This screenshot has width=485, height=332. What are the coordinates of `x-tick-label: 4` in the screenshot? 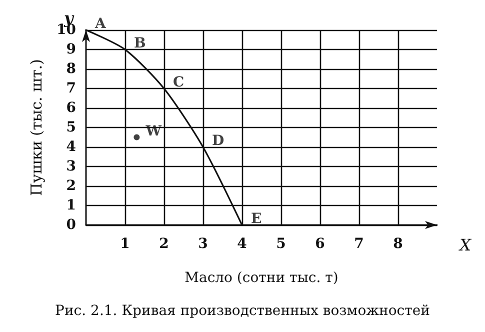 It's located at (242, 244).